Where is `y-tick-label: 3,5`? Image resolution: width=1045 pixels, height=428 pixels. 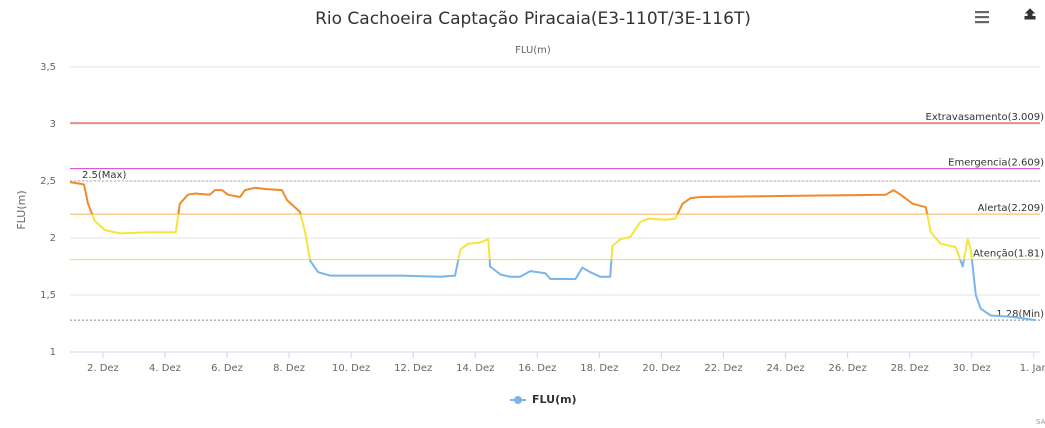
y-tick-label: 3,5 is located at coordinates (48, 67).